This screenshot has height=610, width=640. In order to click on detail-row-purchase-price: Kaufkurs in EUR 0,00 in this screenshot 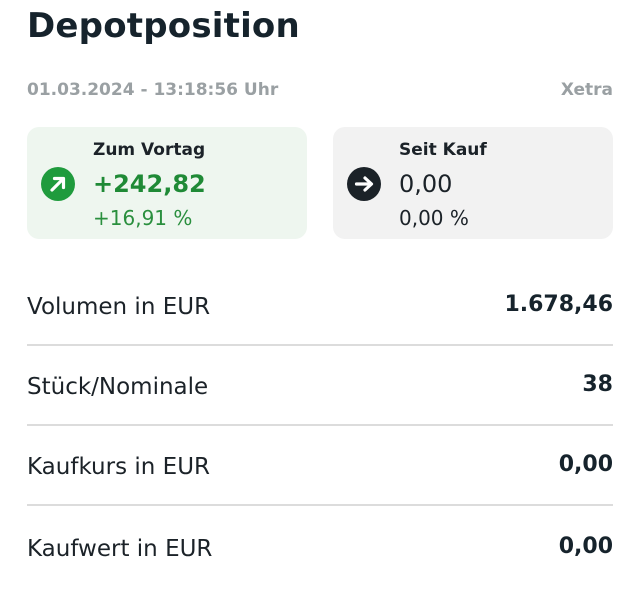, I will do `click(320, 468)`.